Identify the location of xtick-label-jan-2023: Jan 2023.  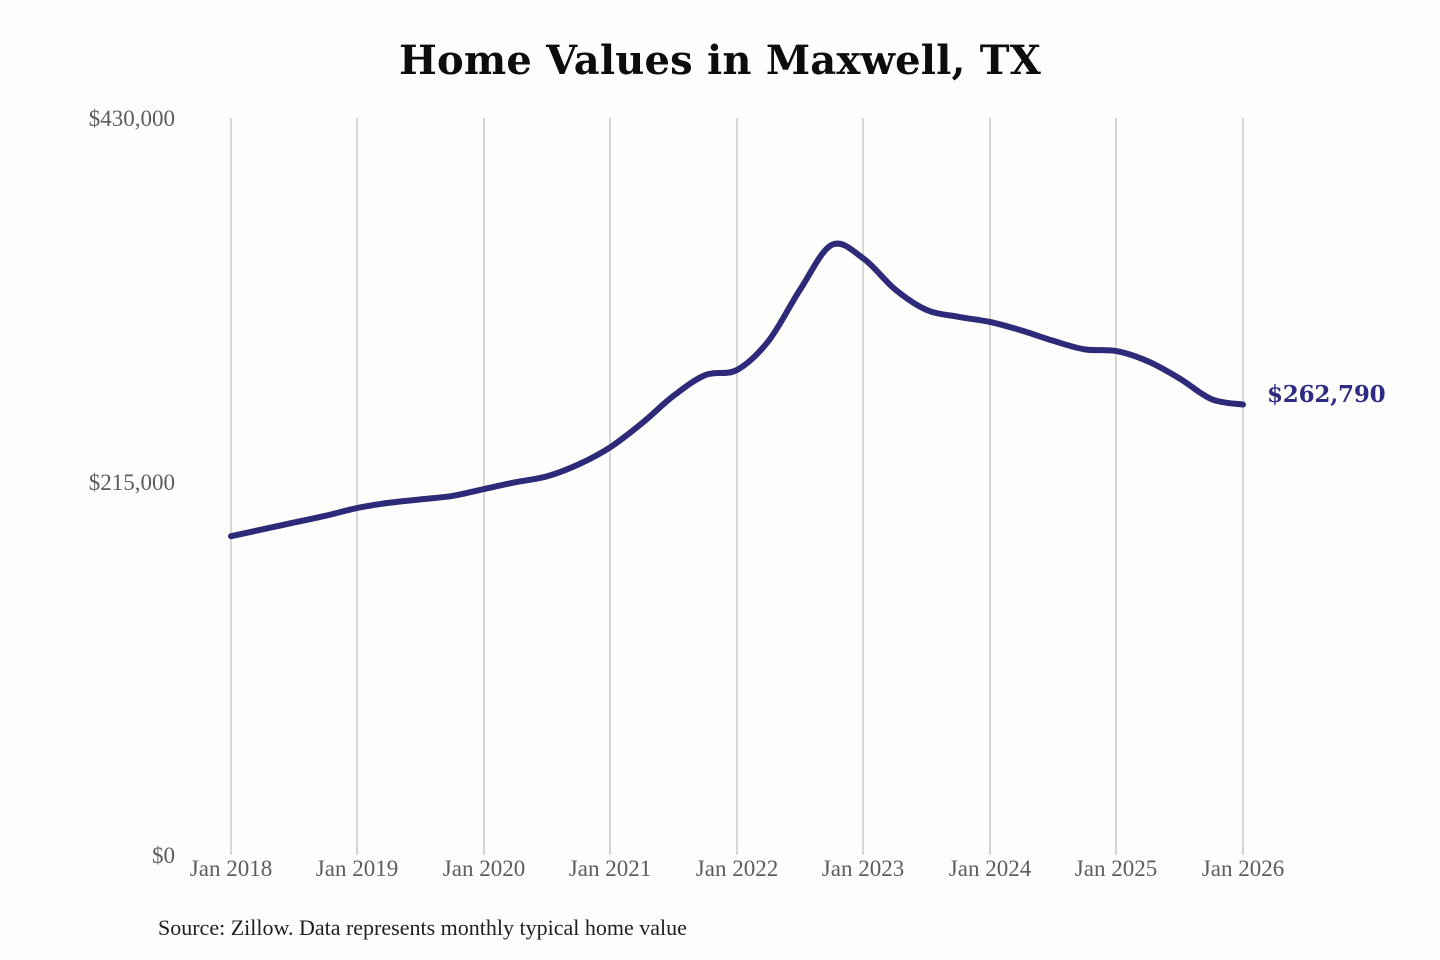
(863, 868).